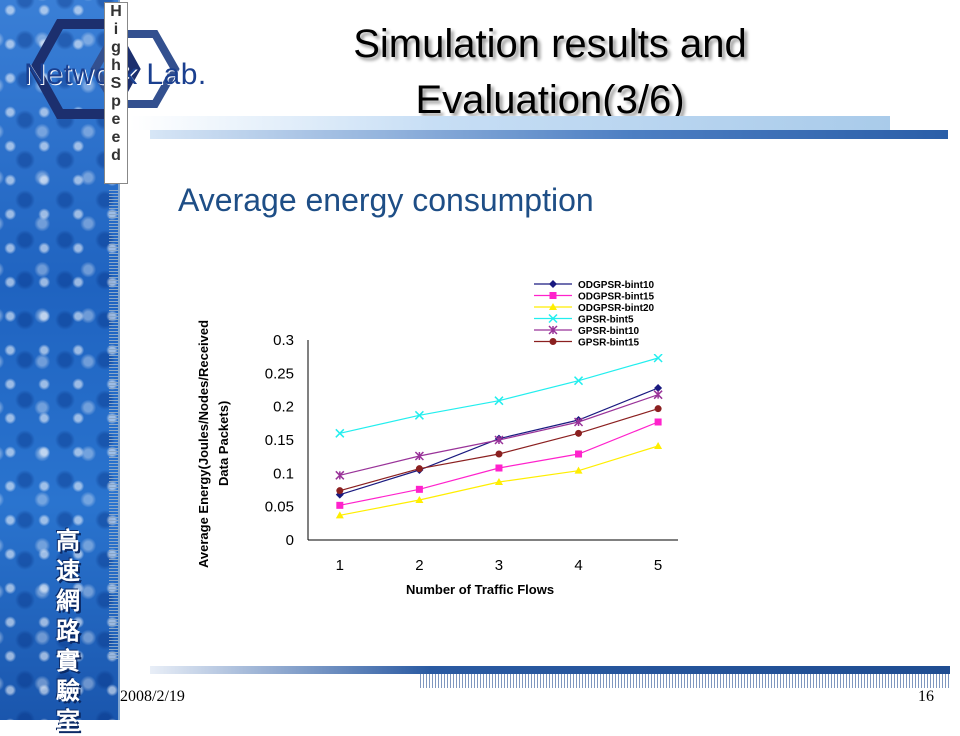  I want to click on y-tick-label: 0.3, so click(283, 340).